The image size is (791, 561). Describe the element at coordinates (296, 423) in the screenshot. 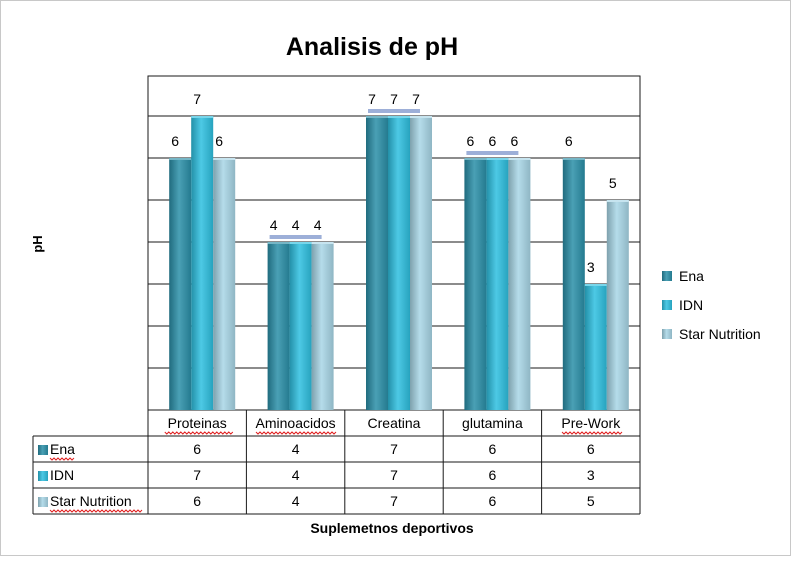

I see `category-label: Aminoacidos` at that location.